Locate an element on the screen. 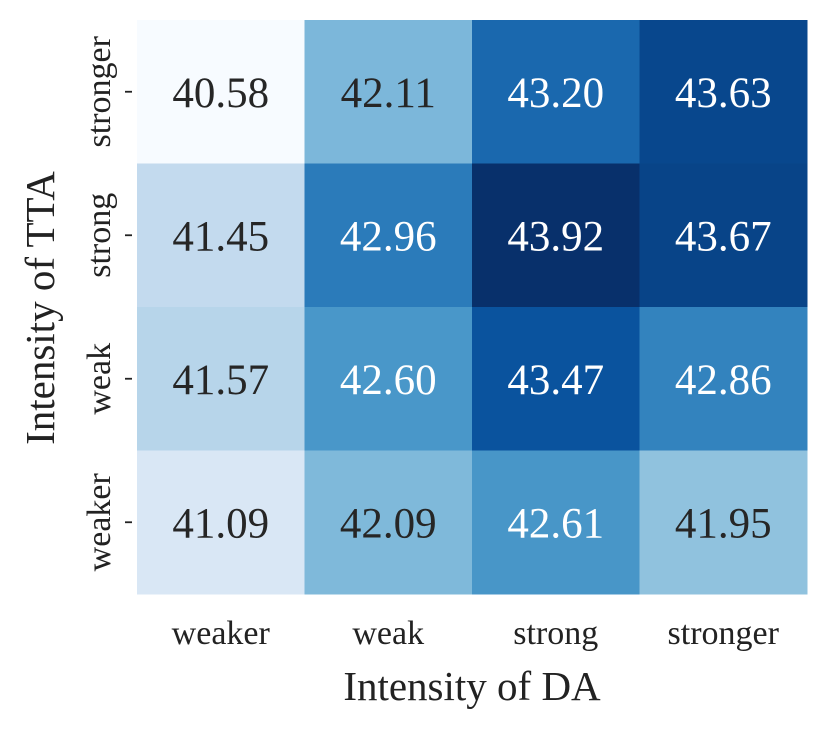  cell-value-label: 41.09 is located at coordinates (220, 523).